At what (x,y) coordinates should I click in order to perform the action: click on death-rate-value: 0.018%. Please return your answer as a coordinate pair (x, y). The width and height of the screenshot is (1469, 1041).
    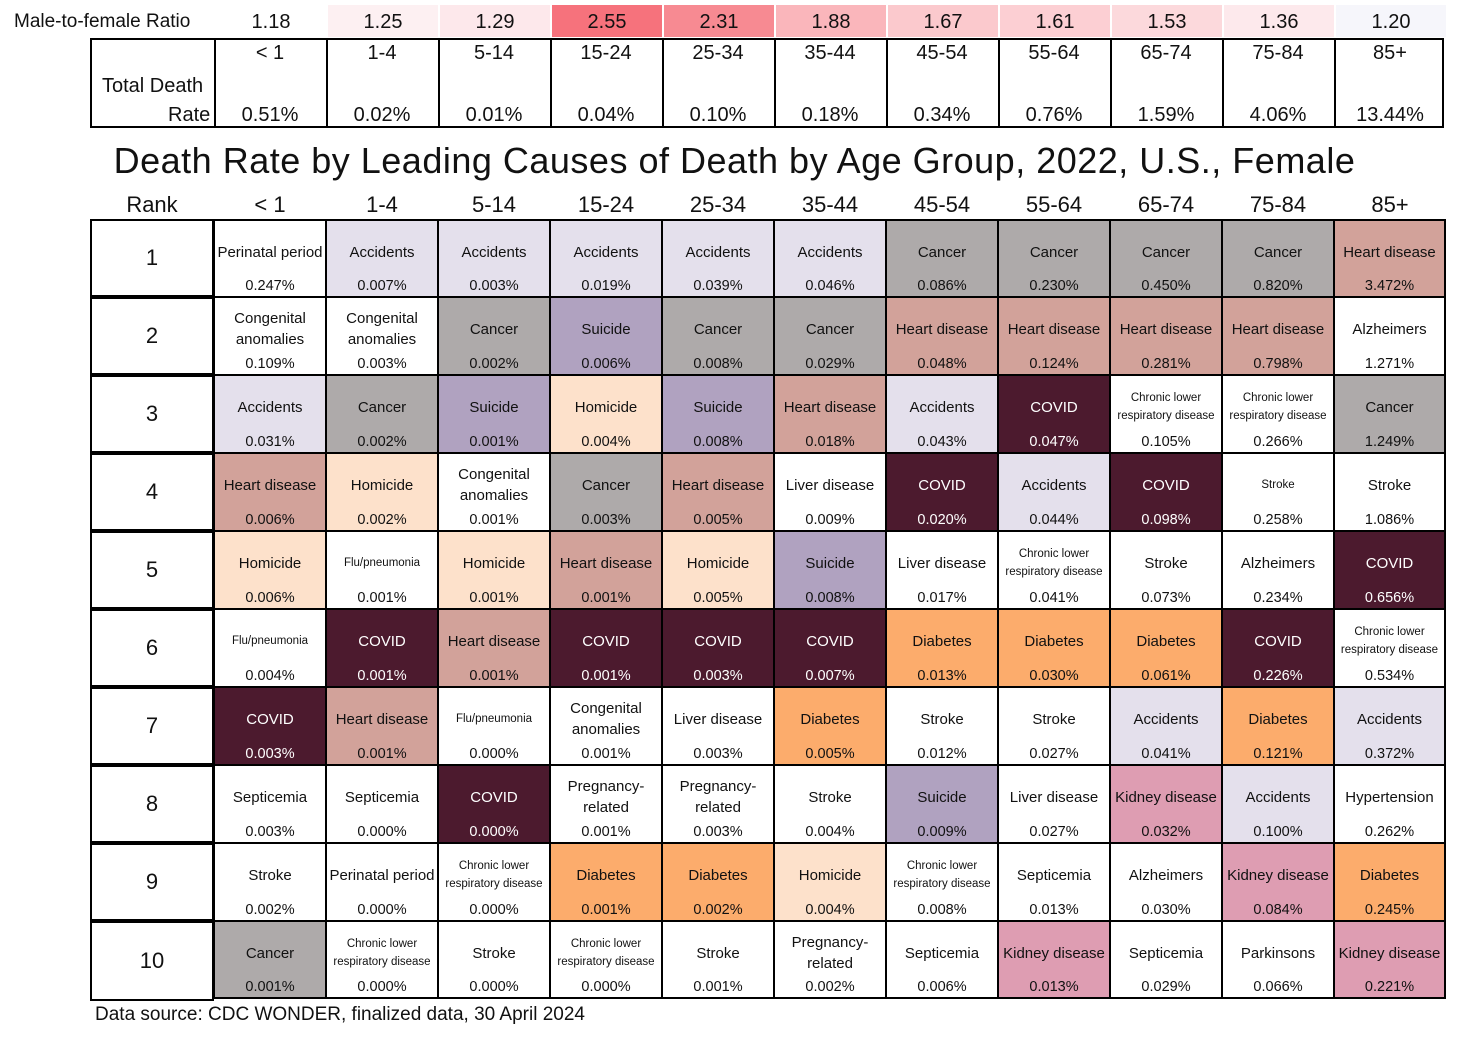
    Looking at the image, I should click on (830, 442).